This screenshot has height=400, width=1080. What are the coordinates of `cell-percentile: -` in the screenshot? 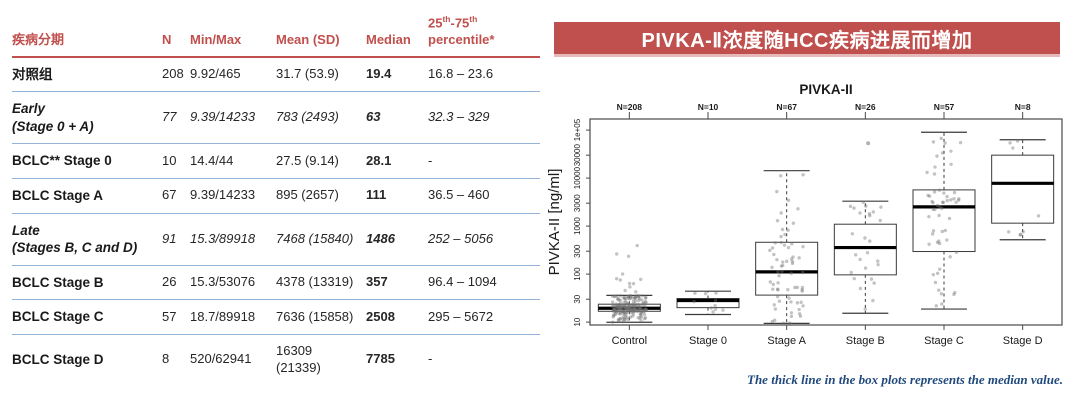 It's located at (430, 359).